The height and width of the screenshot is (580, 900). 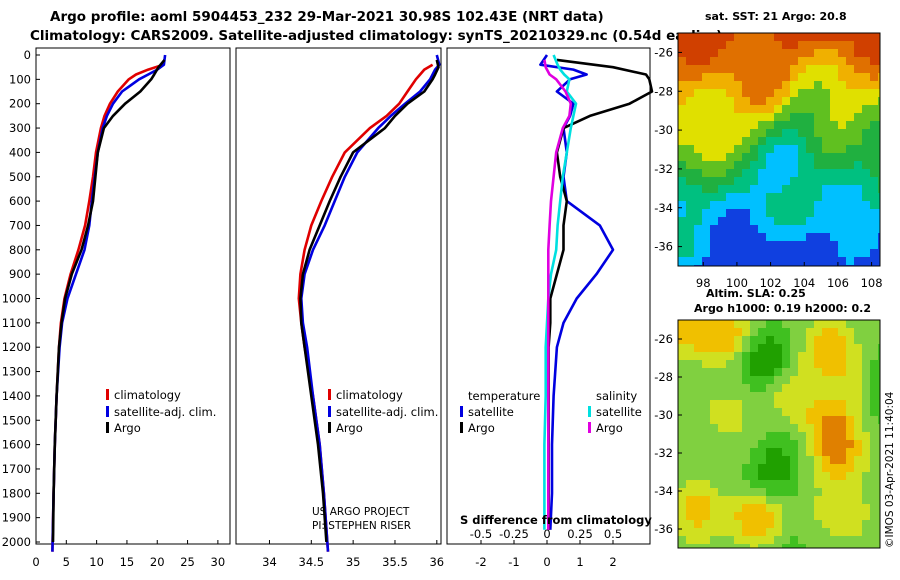 I want to click on legend-label-argo: Argo, so click(x=127, y=428).